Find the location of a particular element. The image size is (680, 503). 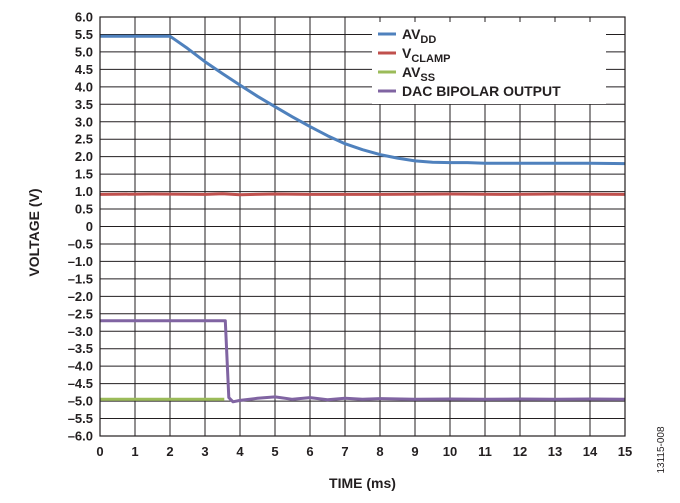

x-tick-label: 0 is located at coordinates (99, 451).